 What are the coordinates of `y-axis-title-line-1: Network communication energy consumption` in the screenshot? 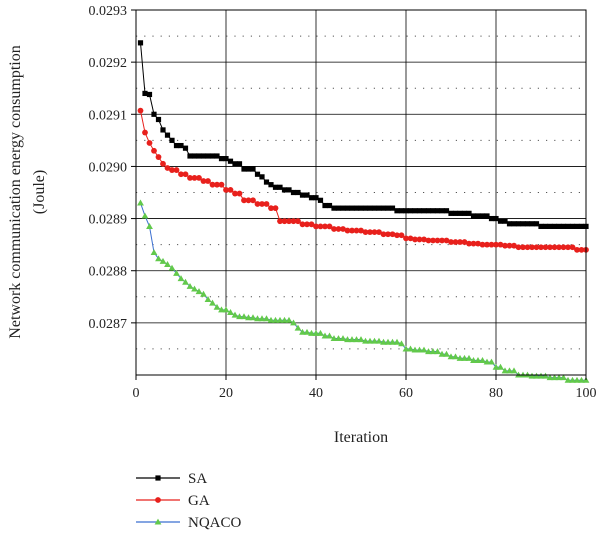 It's located at (15, 191).